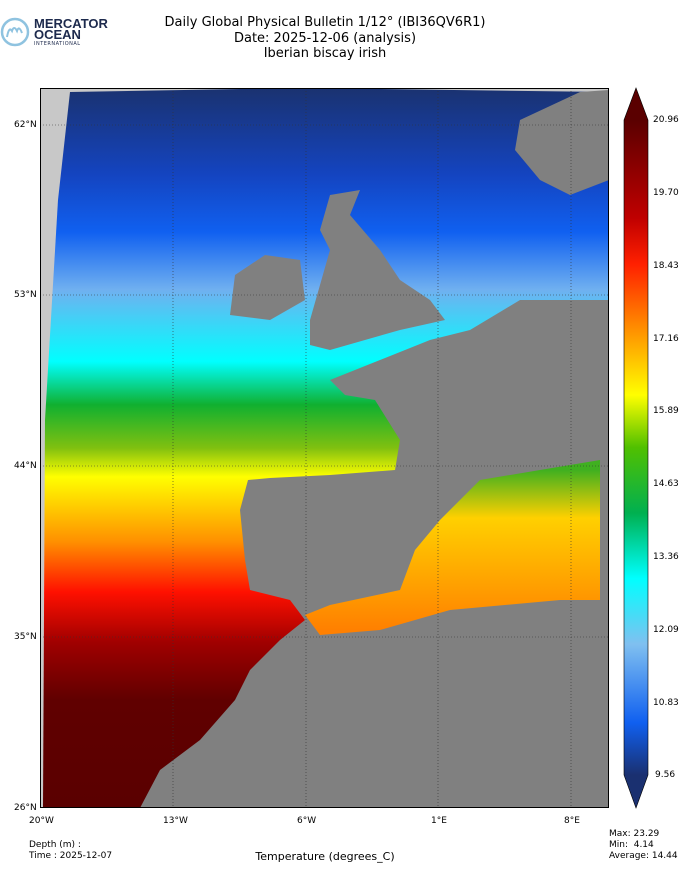  I want to click on lat-tick: 44°N, so click(25, 466).